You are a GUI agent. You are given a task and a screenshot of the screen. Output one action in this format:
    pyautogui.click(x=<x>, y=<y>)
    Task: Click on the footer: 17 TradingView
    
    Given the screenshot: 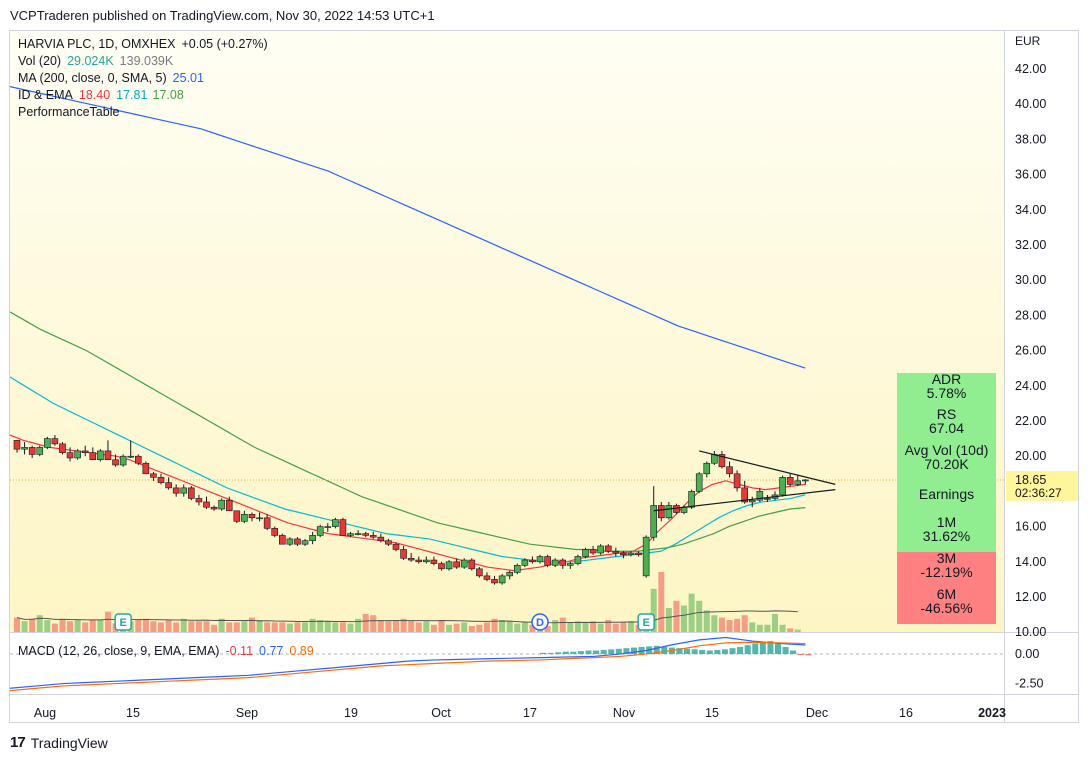 What is the action you would take?
    pyautogui.click(x=59, y=742)
    